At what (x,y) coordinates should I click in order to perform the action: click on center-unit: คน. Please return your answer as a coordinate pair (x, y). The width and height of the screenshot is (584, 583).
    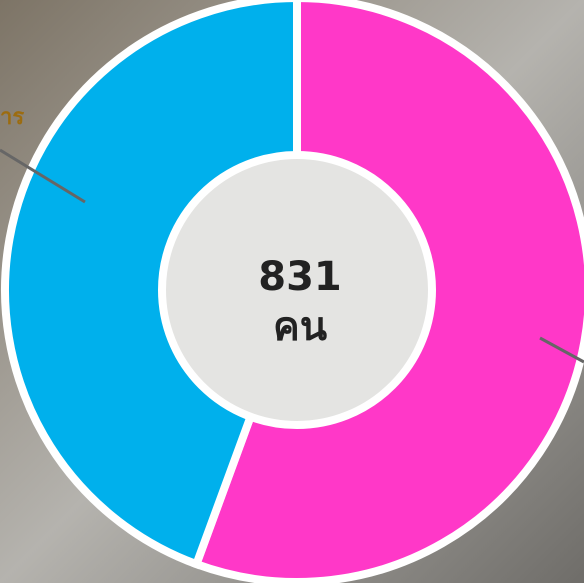
    Looking at the image, I should click on (300, 327).